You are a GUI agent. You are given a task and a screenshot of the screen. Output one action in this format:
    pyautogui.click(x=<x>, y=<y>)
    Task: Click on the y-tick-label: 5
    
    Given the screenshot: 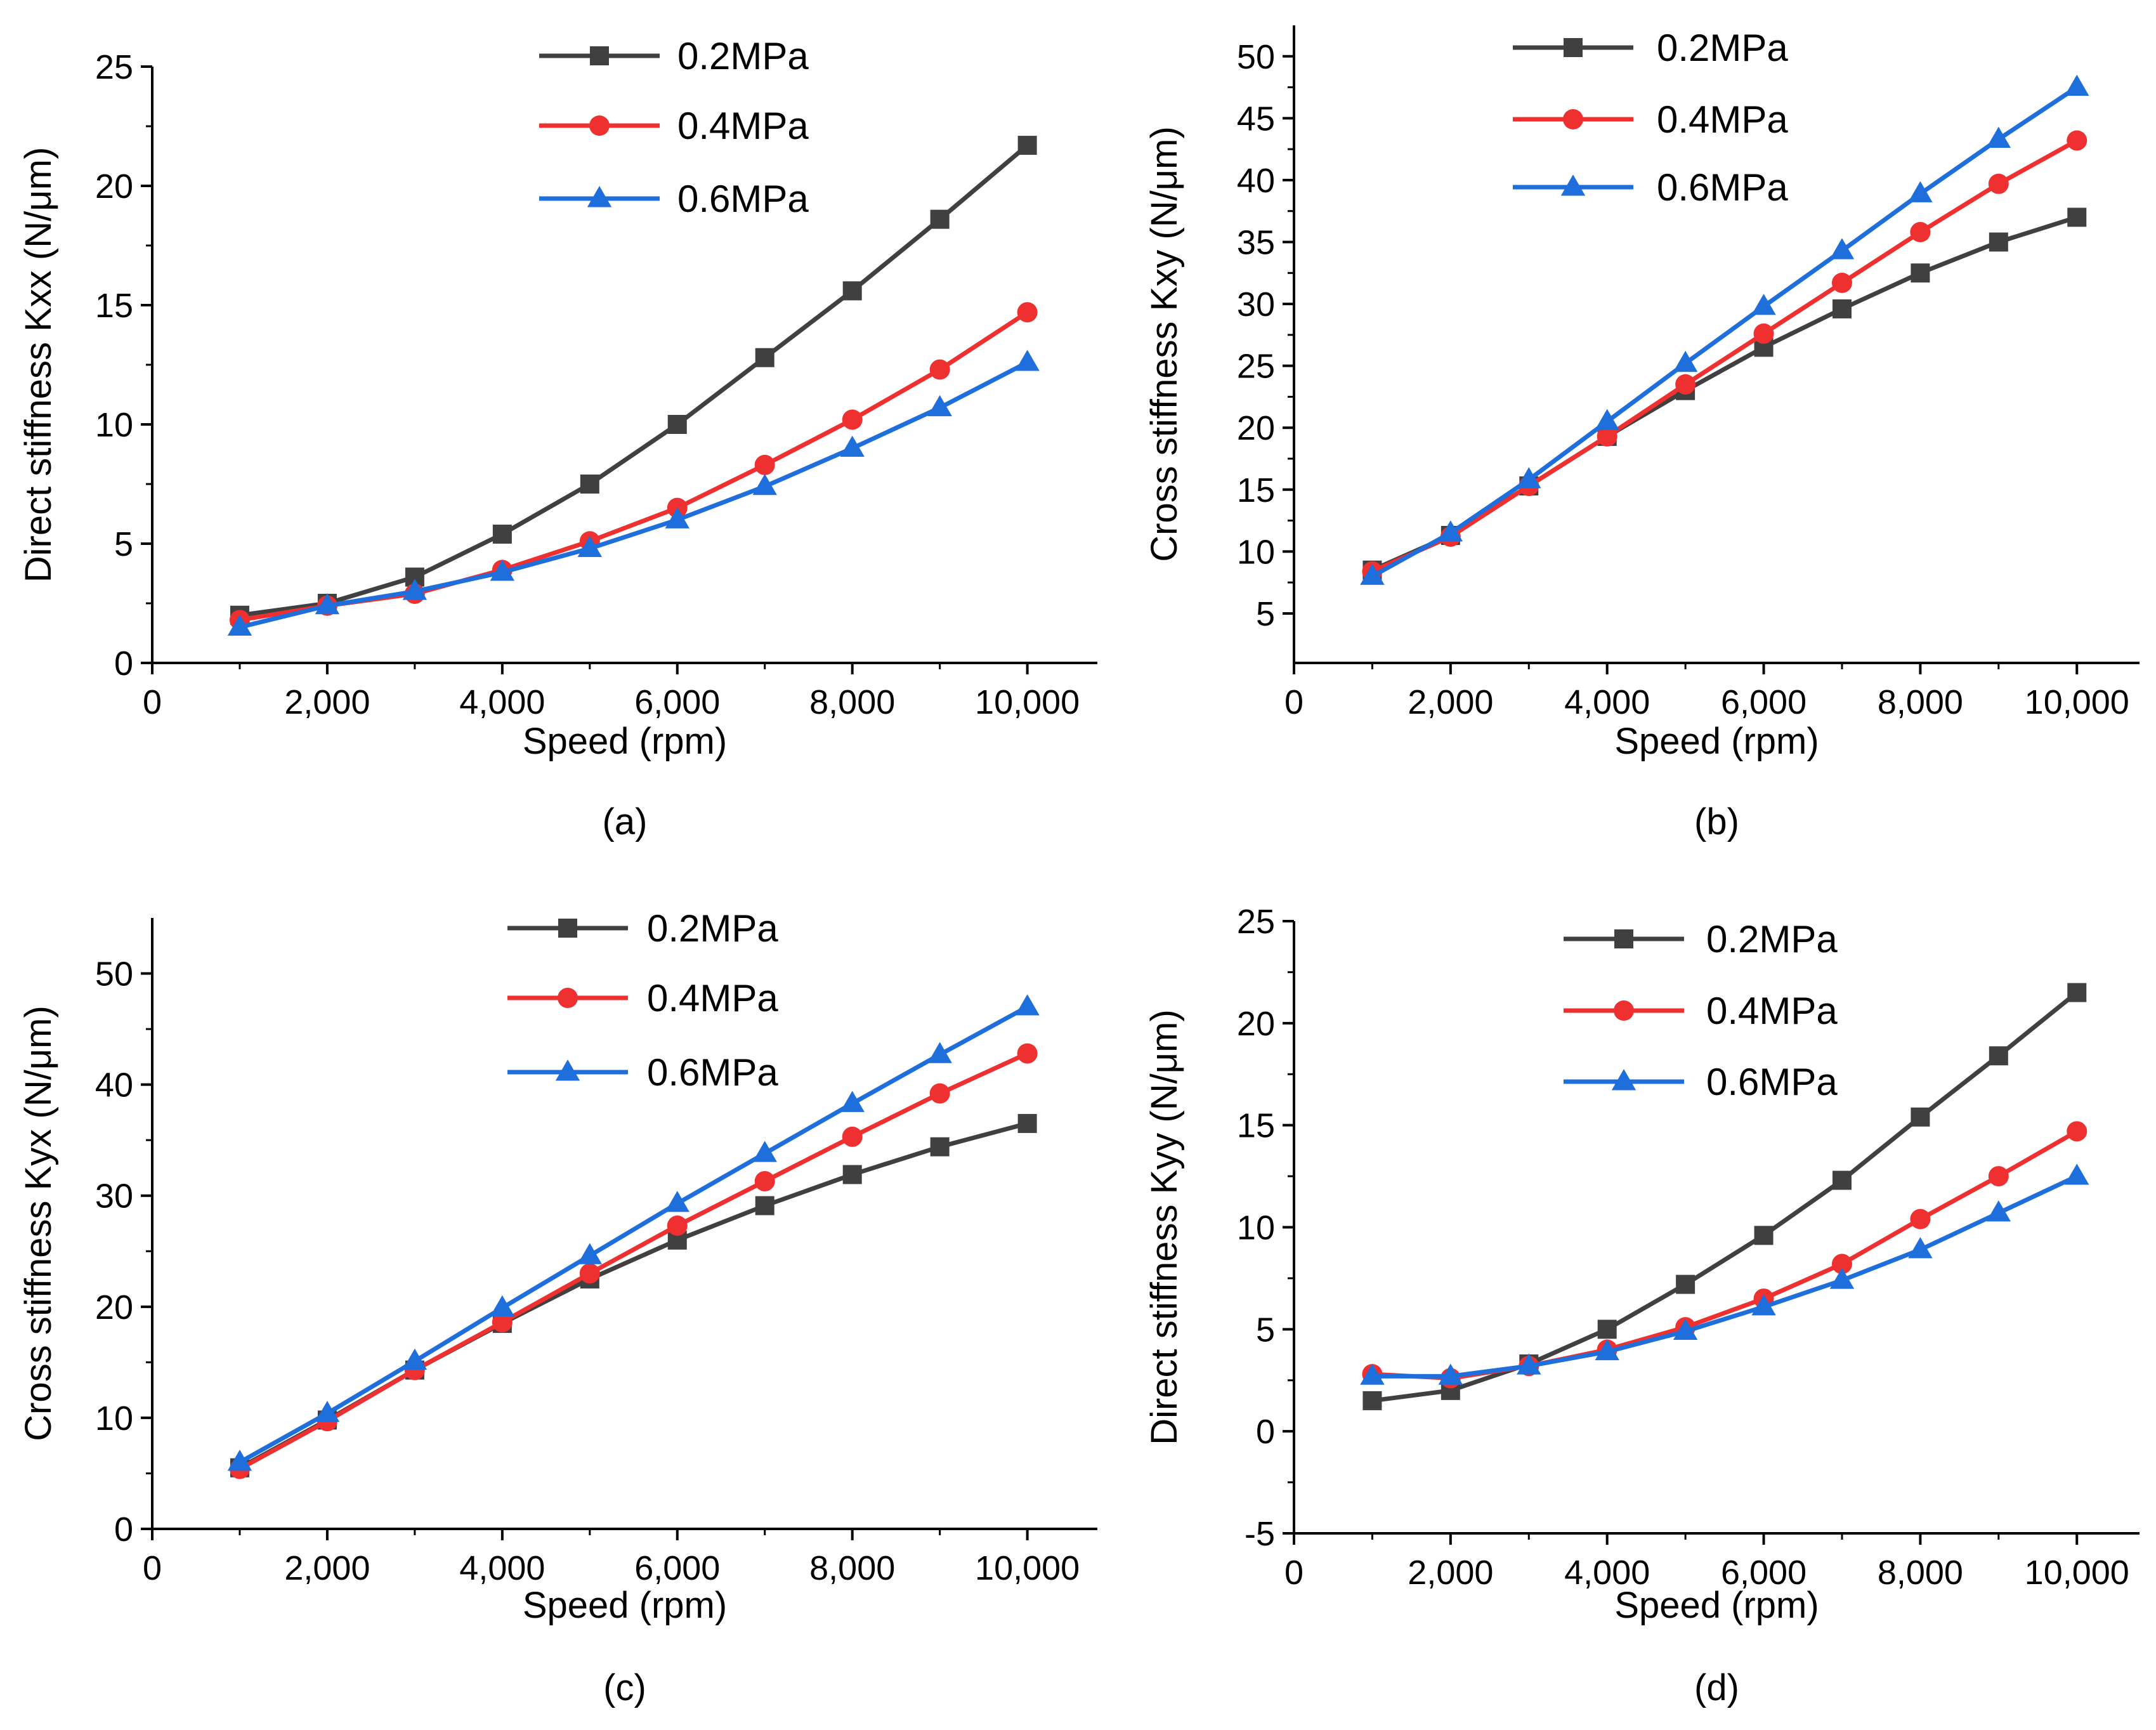 What is the action you would take?
    pyautogui.click(x=123, y=544)
    